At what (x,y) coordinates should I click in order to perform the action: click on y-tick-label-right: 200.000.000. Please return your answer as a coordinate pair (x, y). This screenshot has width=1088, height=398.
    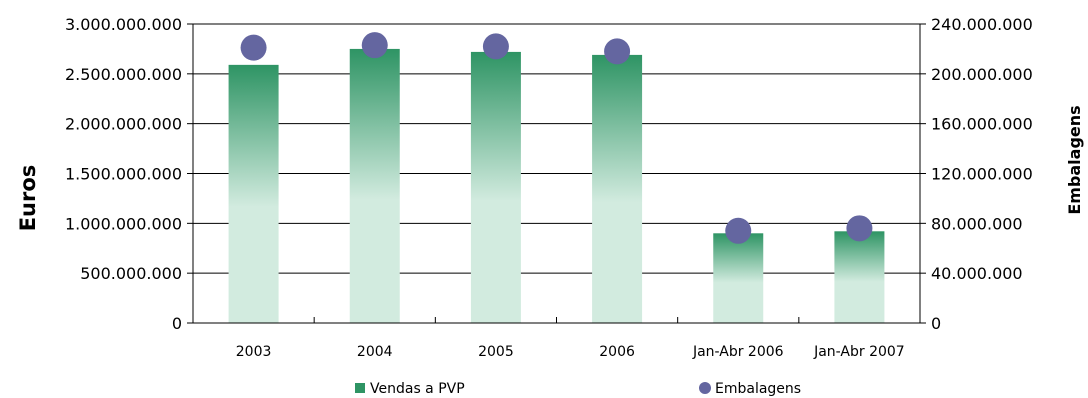
    Looking at the image, I should click on (982, 74).